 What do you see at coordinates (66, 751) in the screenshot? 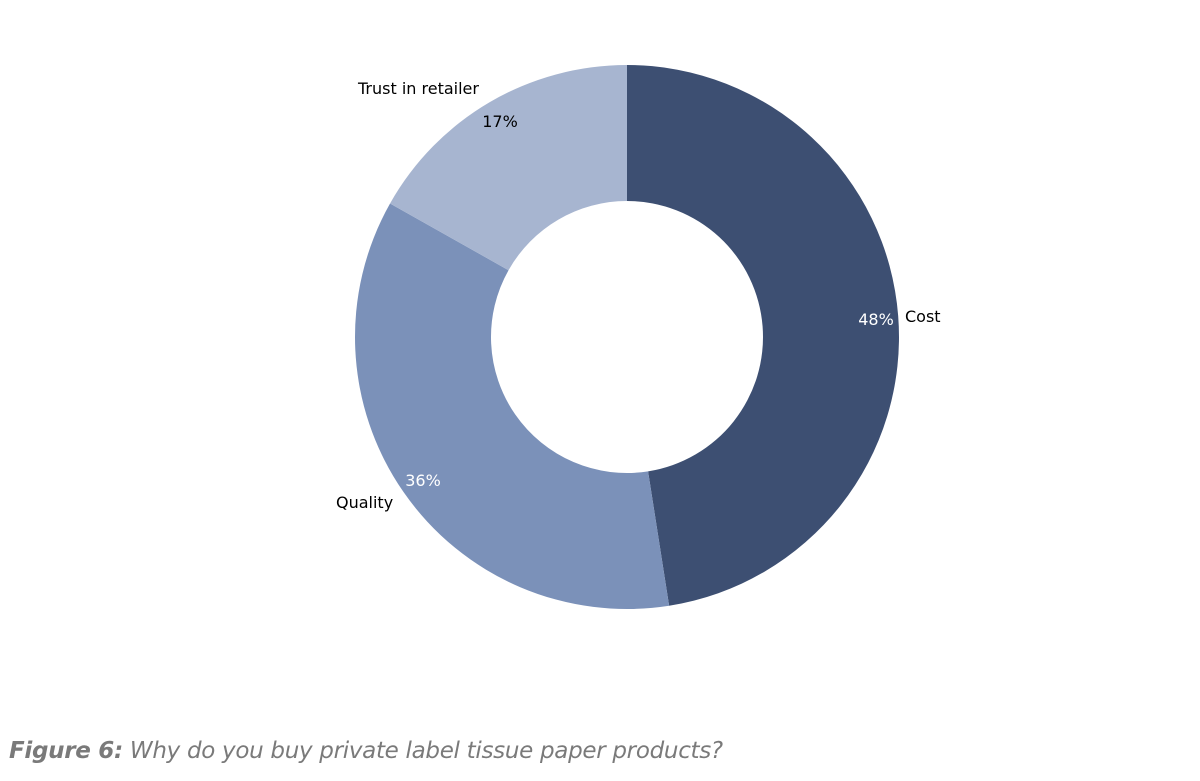
I see `figure-label: Figure 6:` at bounding box center [66, 751].